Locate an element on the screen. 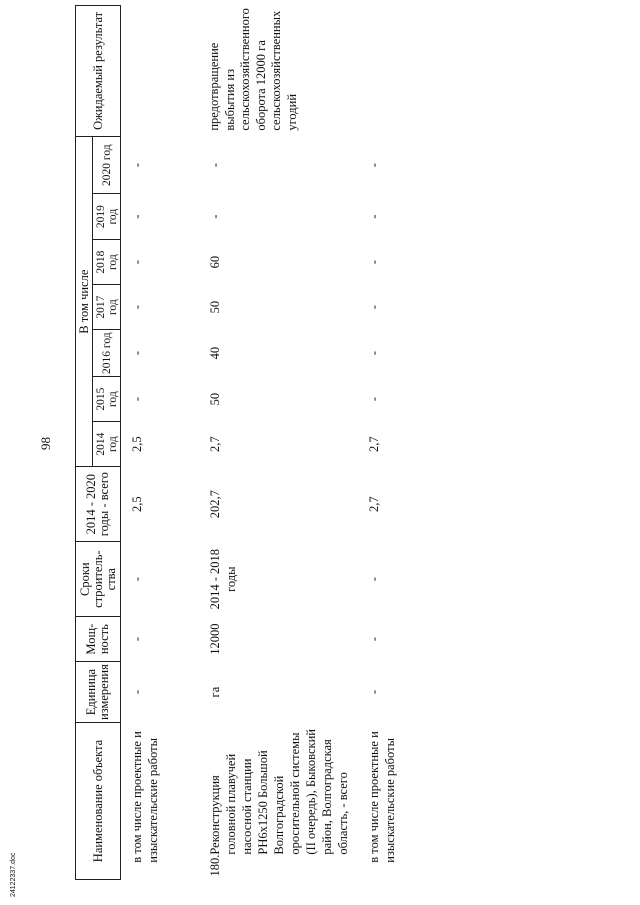 The height and width of the screenshot is (905, 640). cell-capacity: 12000 is located at coordinates (215, 639).